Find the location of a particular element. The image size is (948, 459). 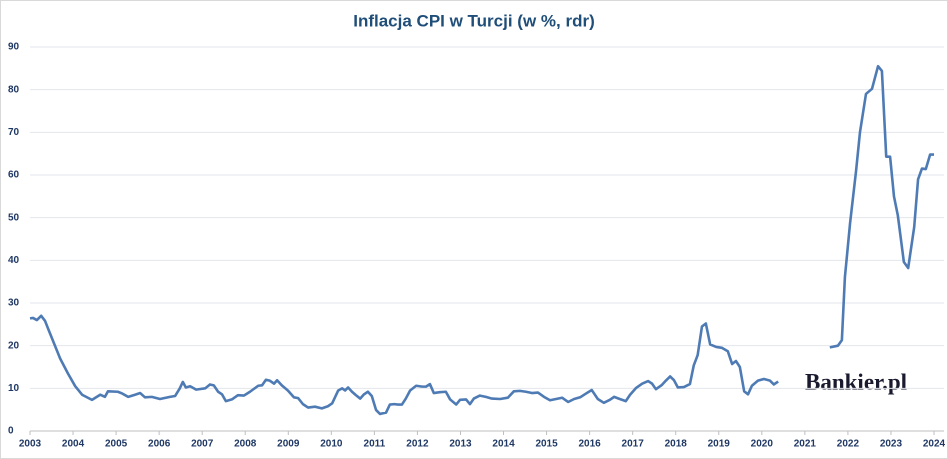

x-tick-label: 2019 is located at coordinates (719, 444).